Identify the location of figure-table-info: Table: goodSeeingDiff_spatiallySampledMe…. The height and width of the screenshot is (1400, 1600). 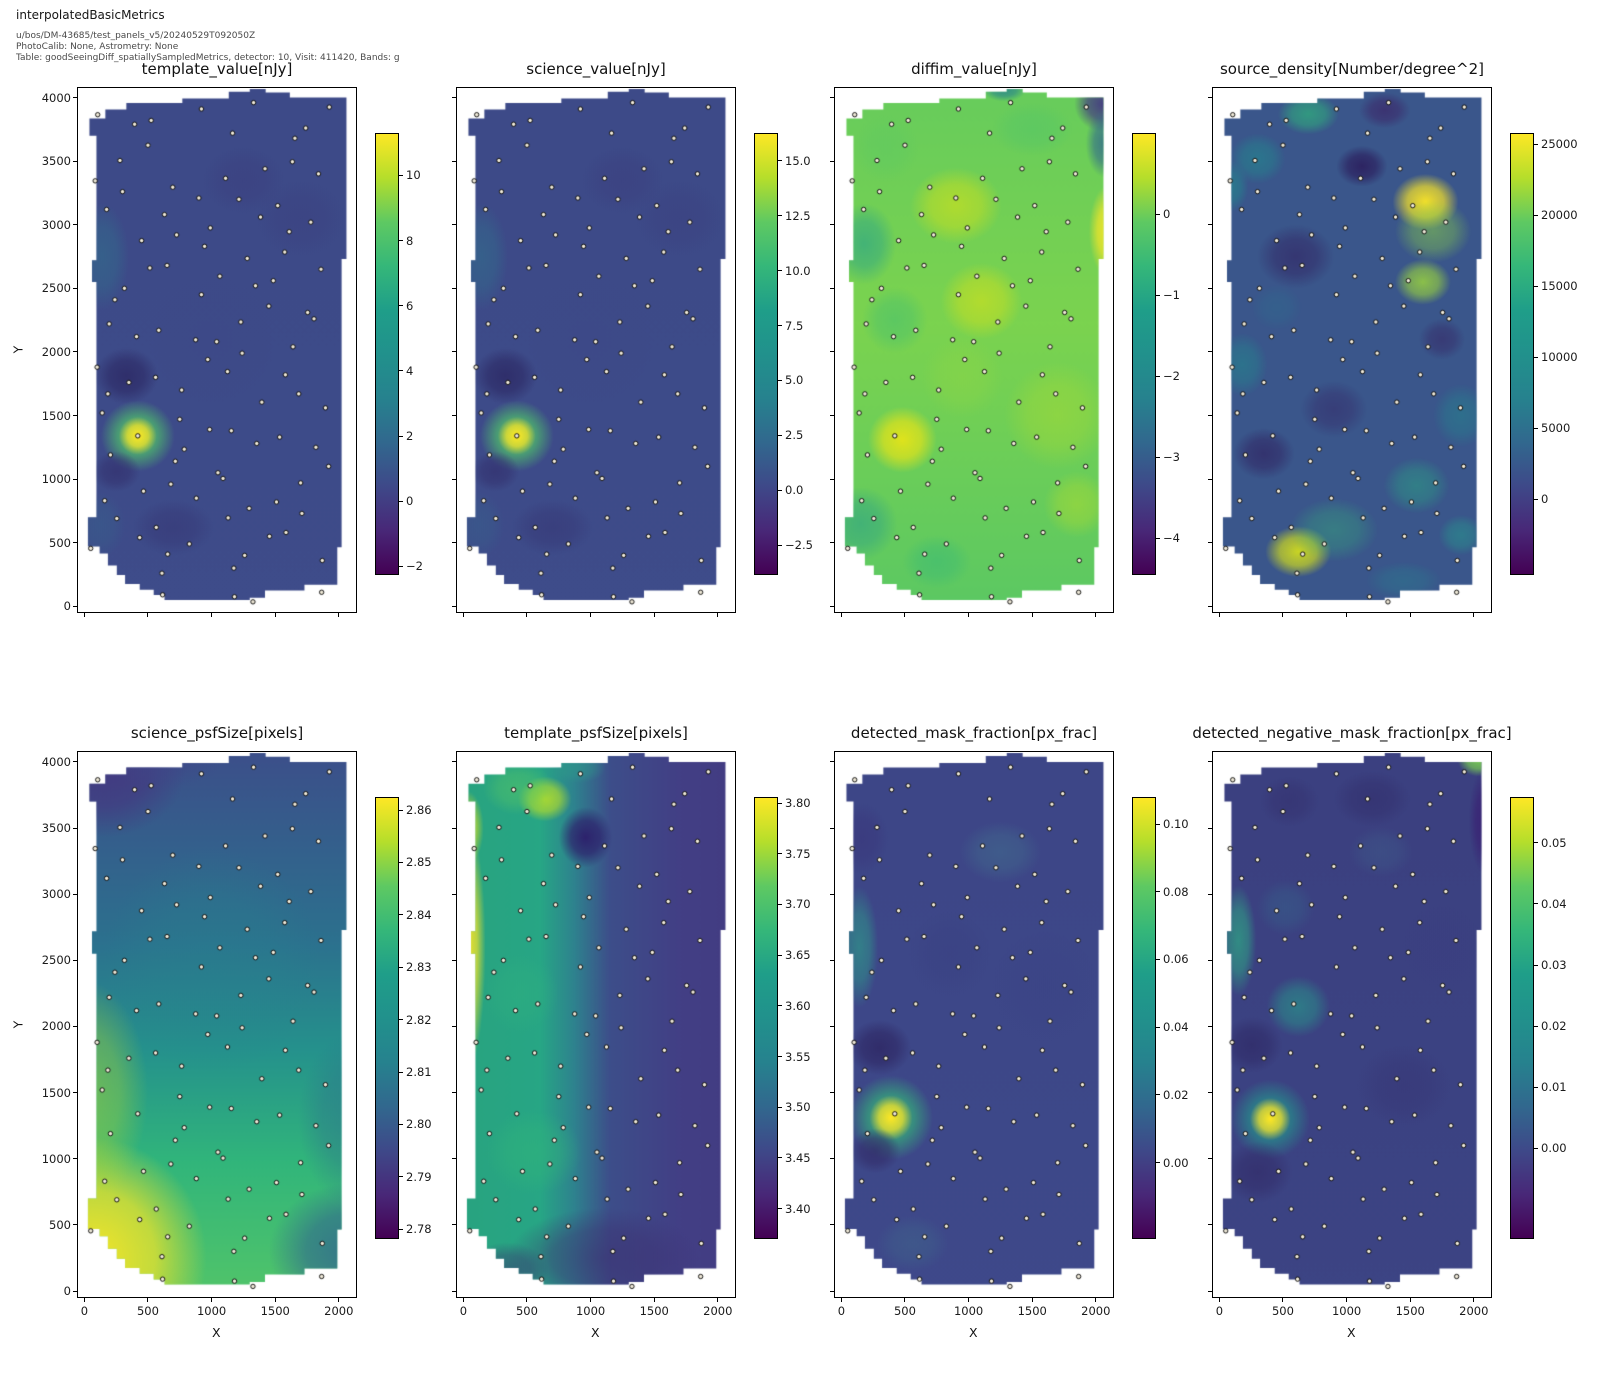
(208, 58).